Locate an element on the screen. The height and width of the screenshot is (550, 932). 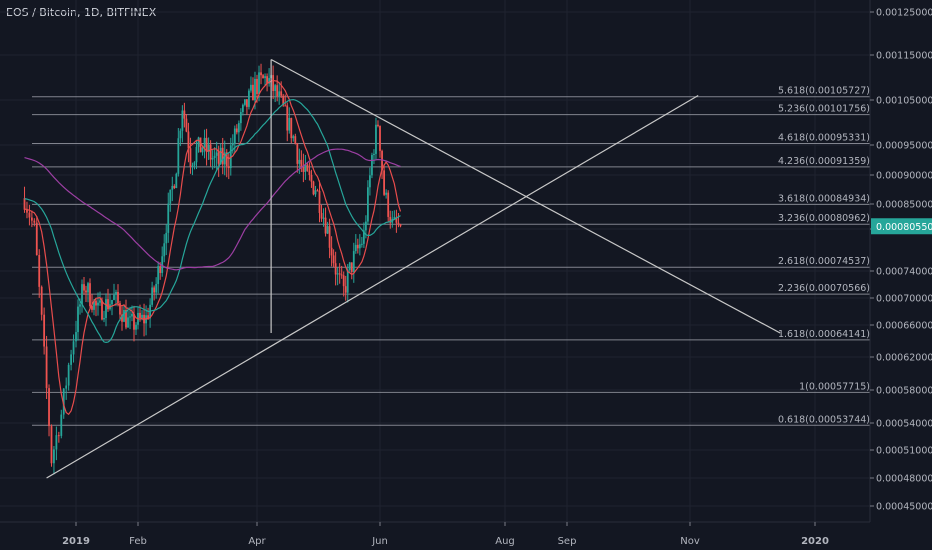
fib-level-label: 1(0.00057715) is located at coordinates (834, 386).